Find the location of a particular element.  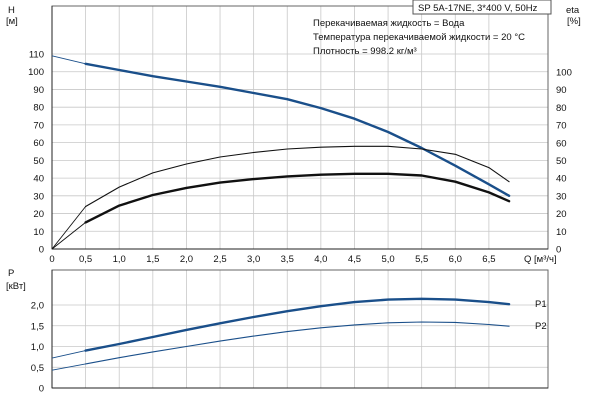

p-tick-label: 0 is located at coordinates (41, 389).